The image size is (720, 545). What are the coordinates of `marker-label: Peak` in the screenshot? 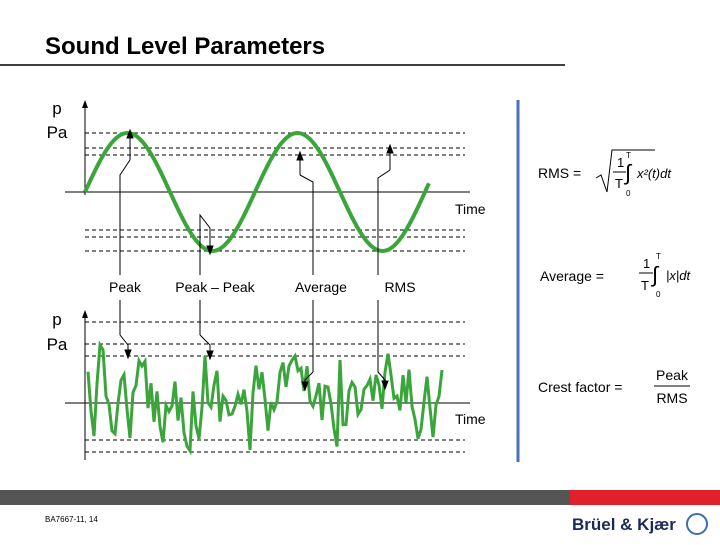 It's located at (125, 287).